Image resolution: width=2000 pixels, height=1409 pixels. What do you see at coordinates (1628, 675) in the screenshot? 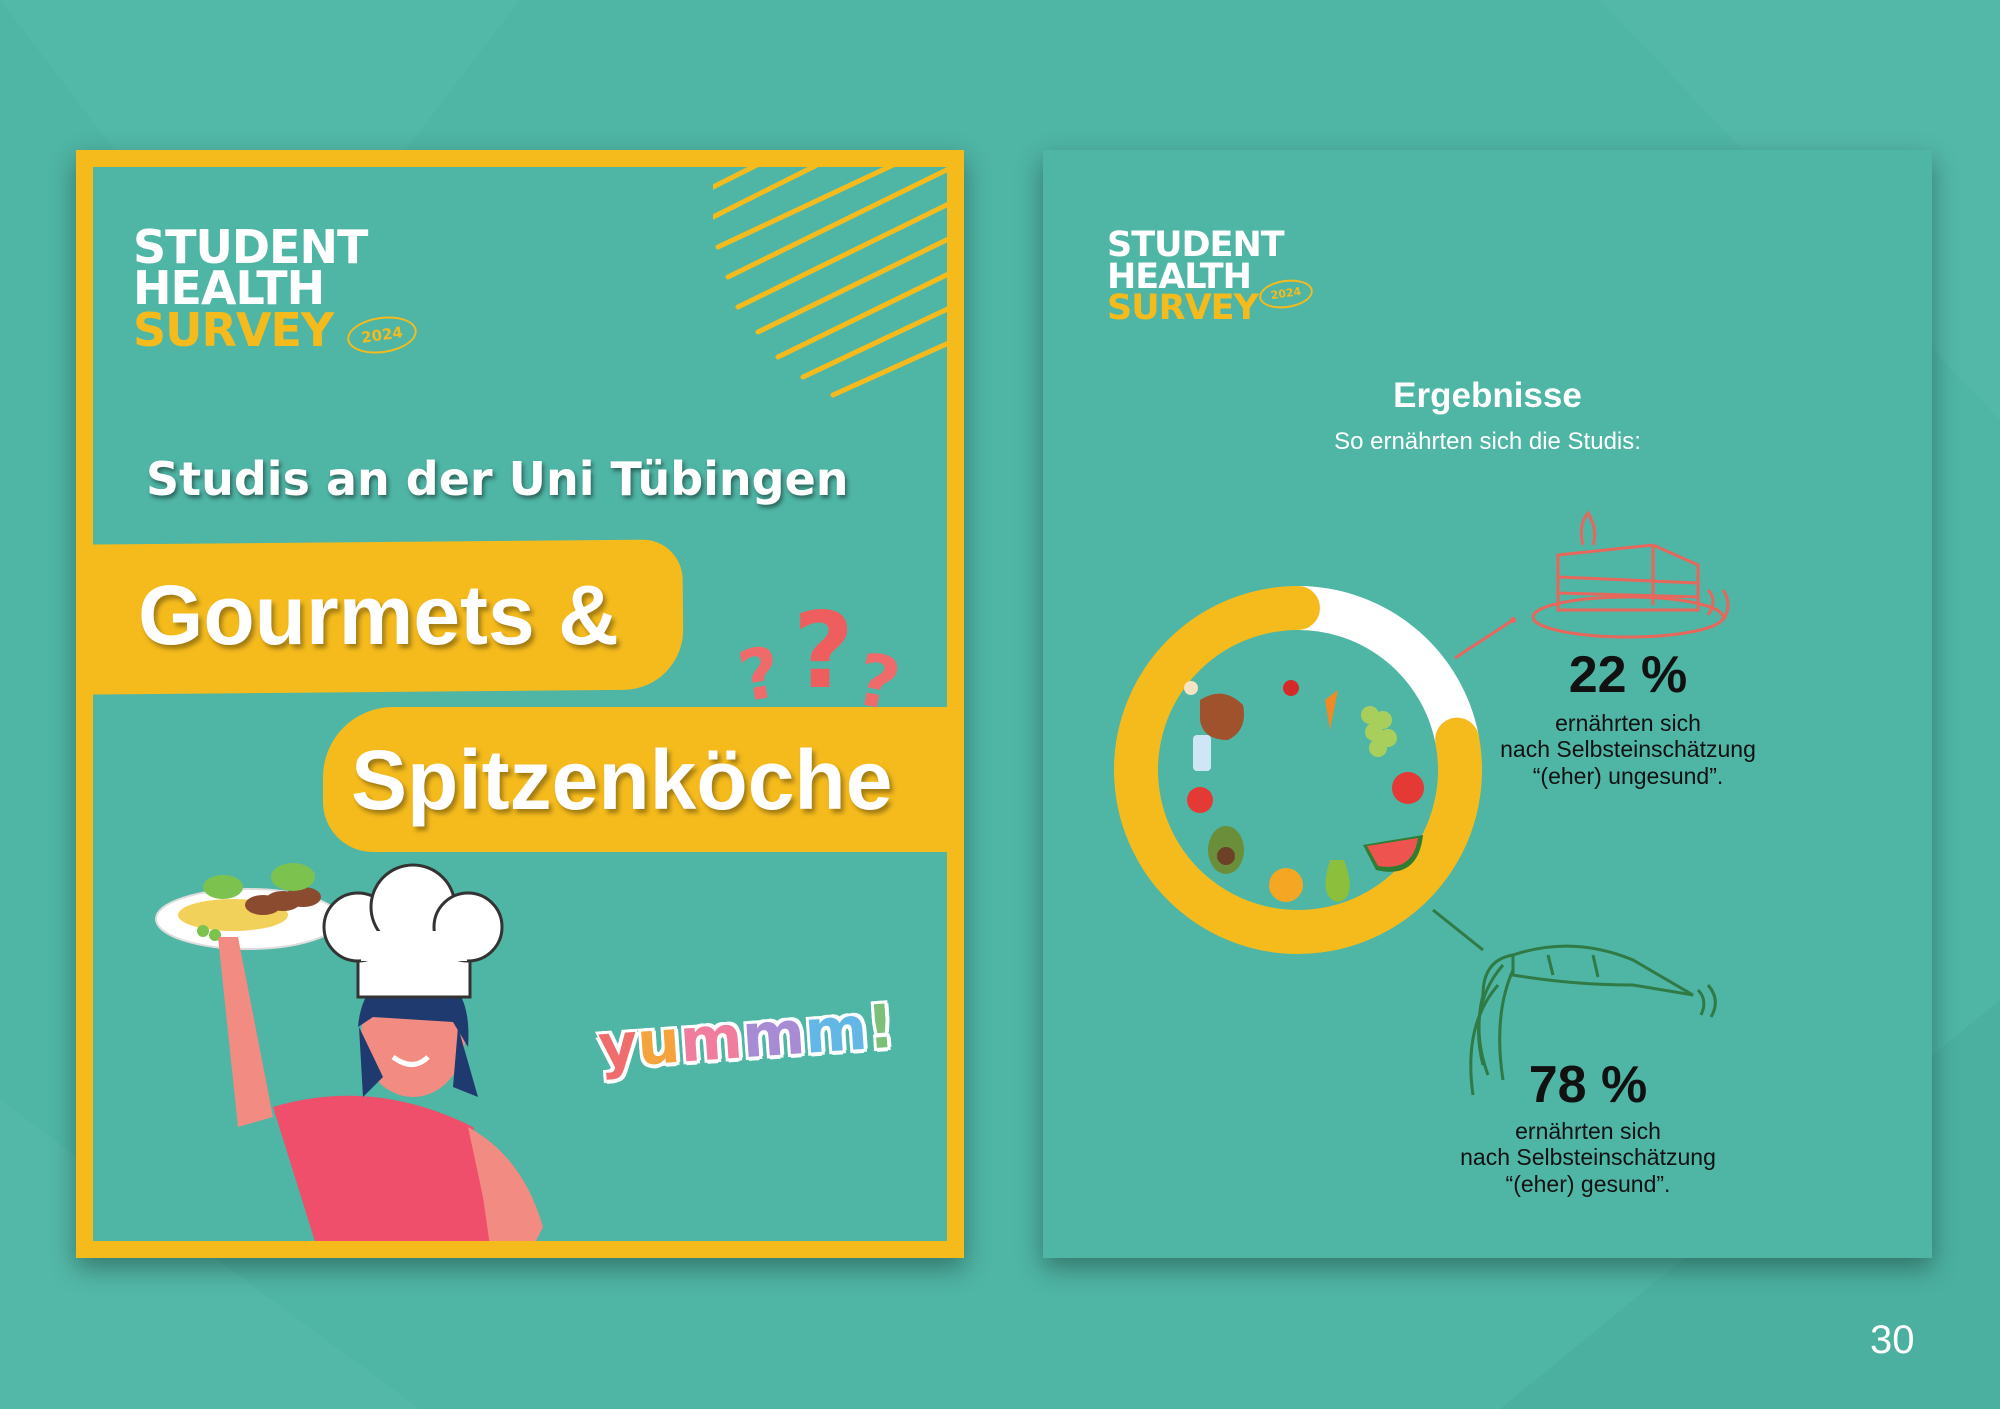
I see `stat-unhealthy-value: 22 %` at bounding box center [1628, 675].